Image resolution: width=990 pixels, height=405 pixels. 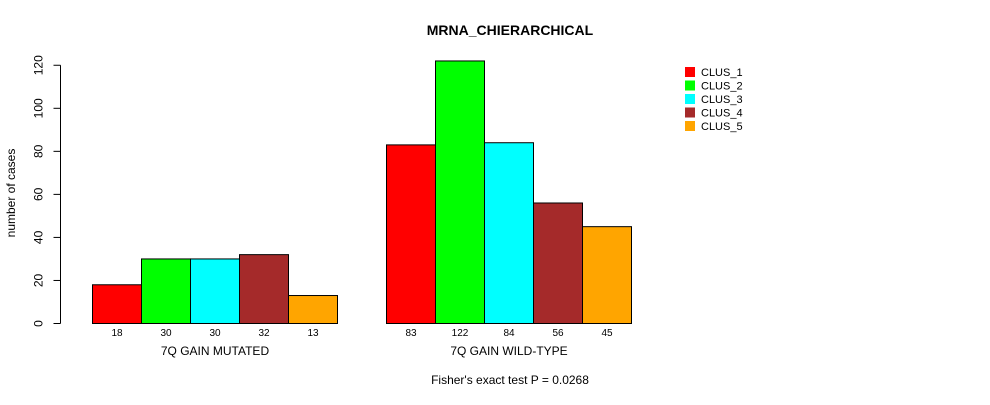 What do you see at coordinates (11, 193) in the screenshot?
I see `y-axis-label: number of cases` at bounding box center [11, 193].